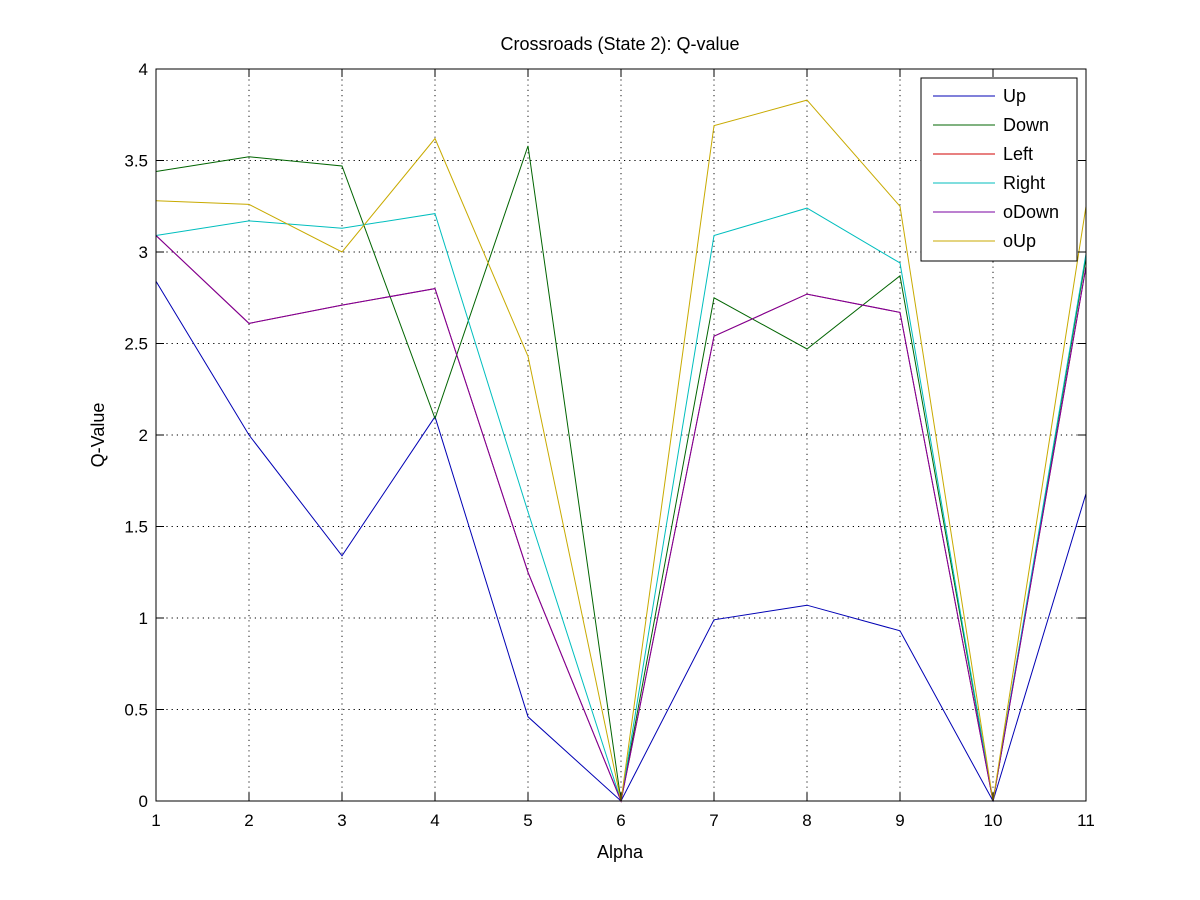 Image resolution: width=1200 pixels, height=900 pixels. What do you see at coordinates (143, 618) in the screenshot?
I see `y-tick-label: 1` at bounding box center [143, 618].